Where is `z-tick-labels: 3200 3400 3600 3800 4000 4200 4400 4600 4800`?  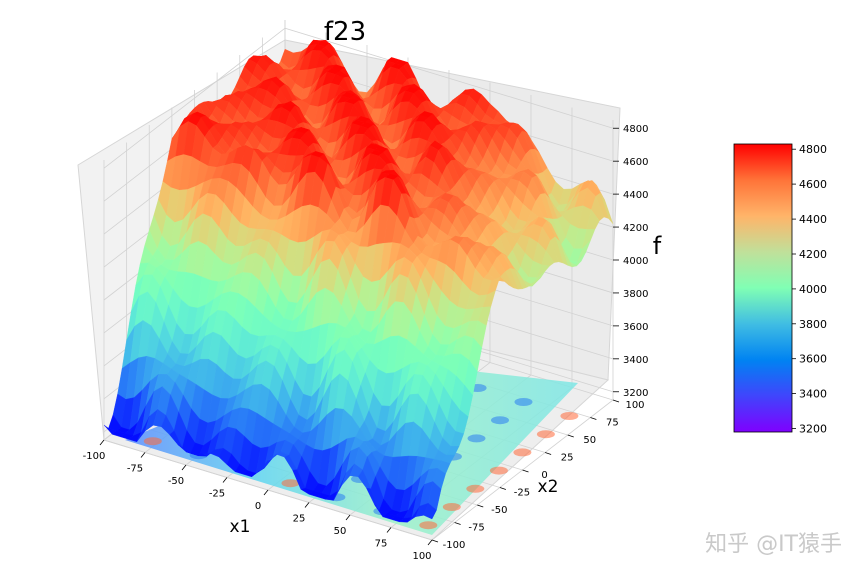
z-tick-labels: 3200 3400 3600 3800 4000 4200 4400 4600 4800 is located at coordinates (630, 261).